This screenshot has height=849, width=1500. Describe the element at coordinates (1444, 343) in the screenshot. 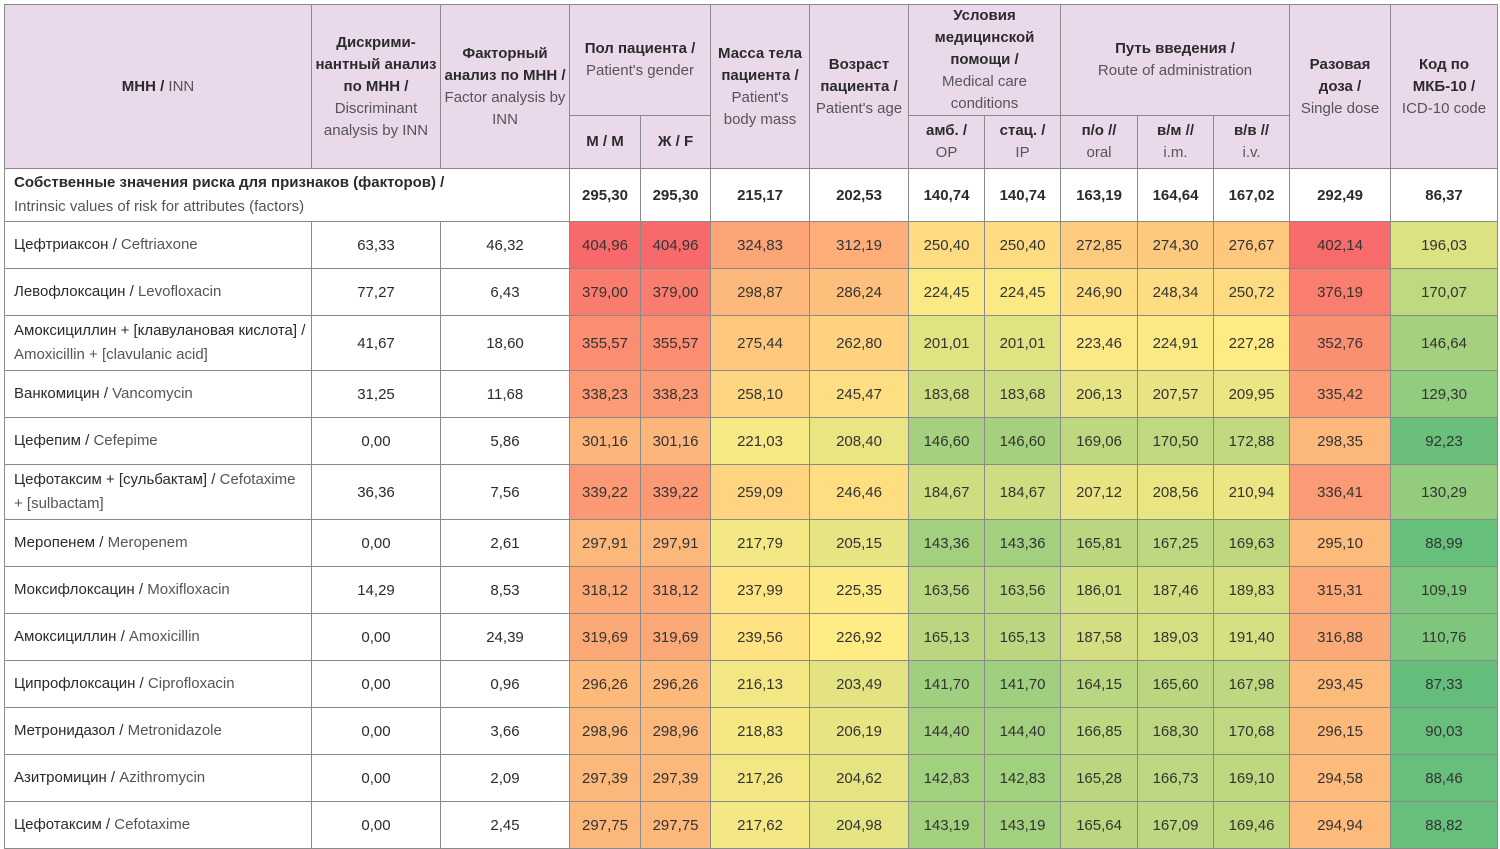

I see `risk-value-cell: 146,64` at that location.